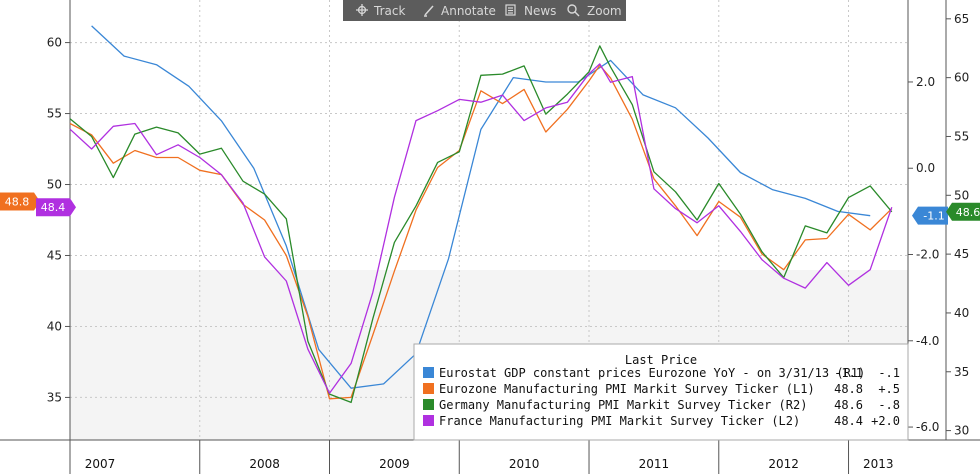  What do you see at coordinates (429, 11) in the screenshot?
I see `pencil-icon` at bounding box center [429, 11].